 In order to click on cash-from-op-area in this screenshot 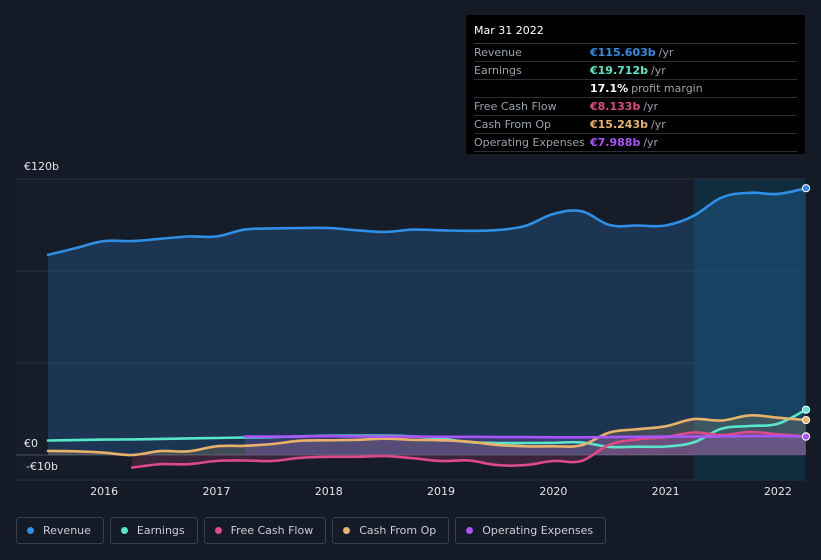, I will do `click(427, 435)`.